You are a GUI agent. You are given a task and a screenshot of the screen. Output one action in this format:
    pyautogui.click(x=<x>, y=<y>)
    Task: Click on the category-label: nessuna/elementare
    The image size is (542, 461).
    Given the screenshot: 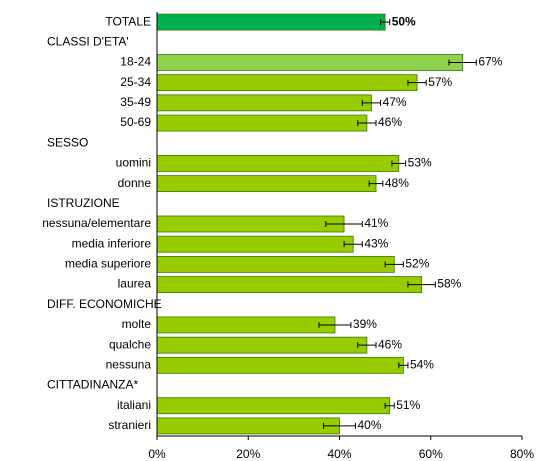 What is the action you would take?
    pyautogui.click(x=96, y=223)
    